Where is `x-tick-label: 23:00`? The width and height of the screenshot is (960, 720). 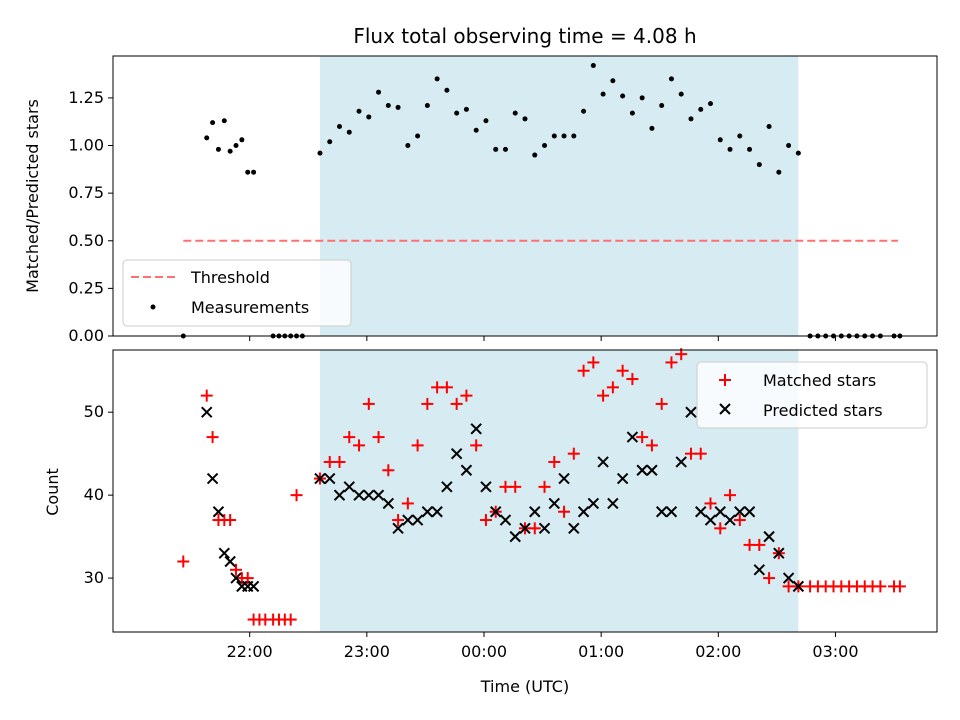
x-tick-label: 23:00 is located at coordinates (367, 651).